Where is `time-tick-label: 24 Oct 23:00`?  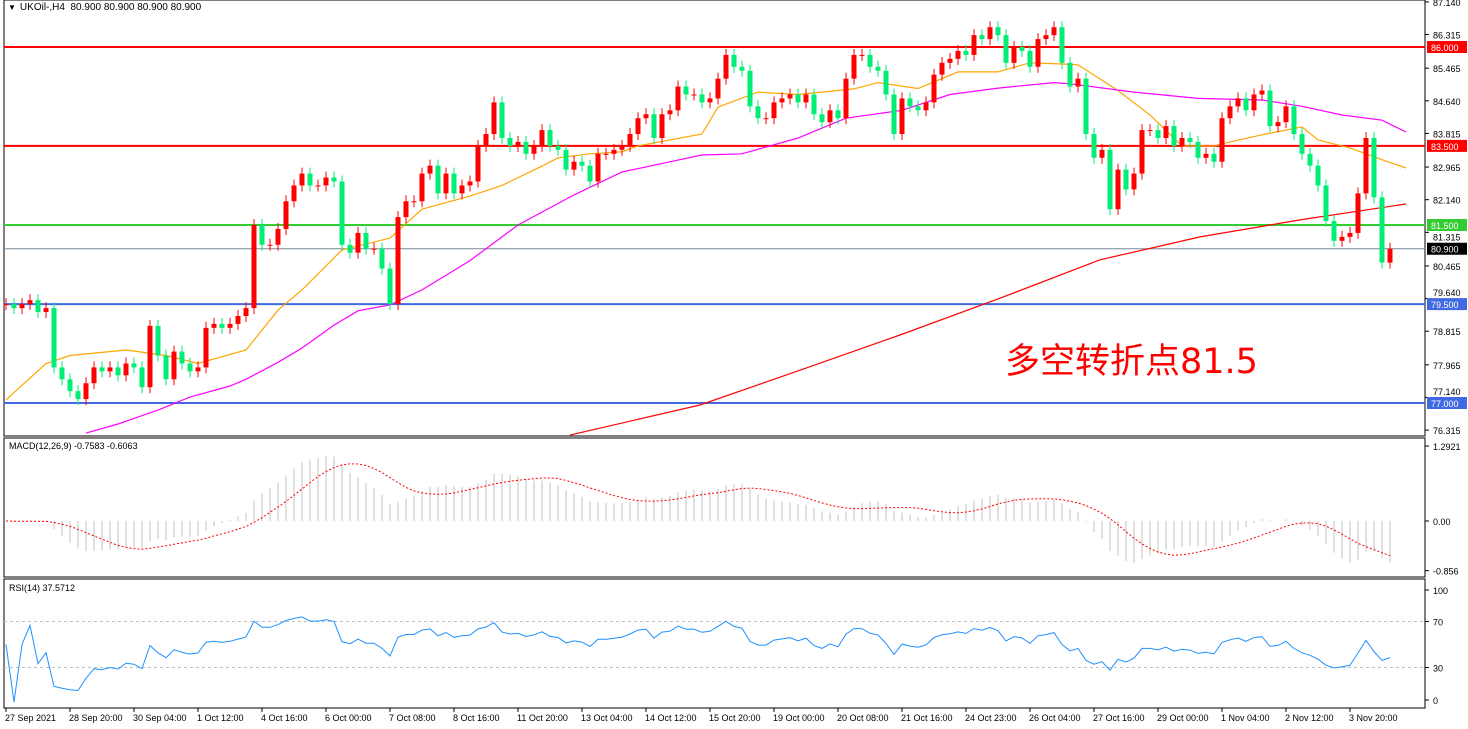
time-tick-label: 24 Oct 23:00 is located at coordinates (991, 718).